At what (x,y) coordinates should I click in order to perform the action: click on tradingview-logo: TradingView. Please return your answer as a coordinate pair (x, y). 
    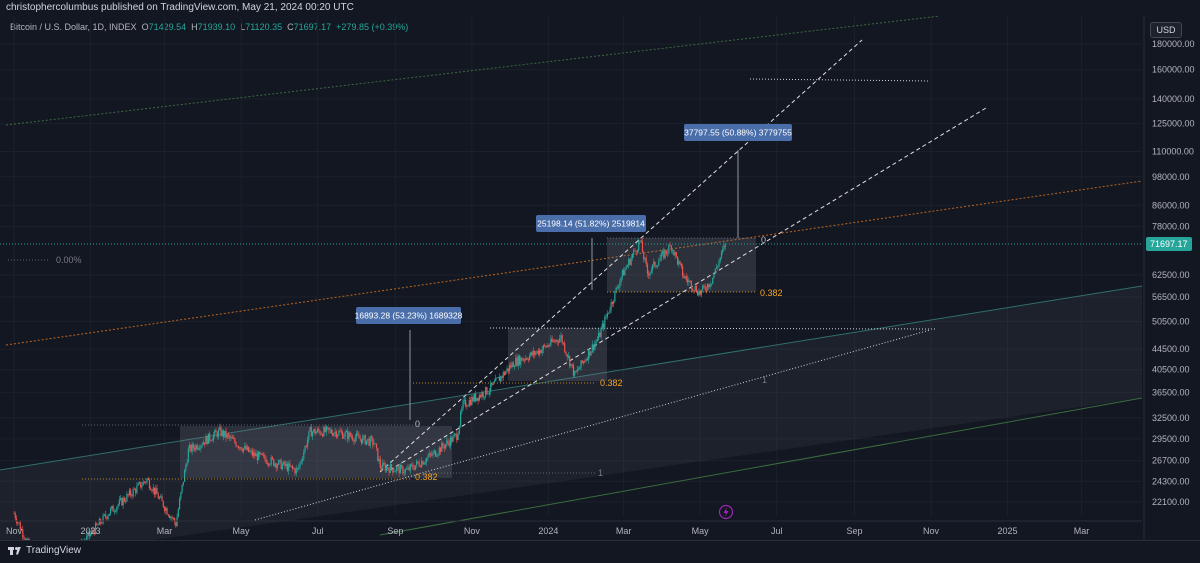
    Looking at the image, I should click on (44, 550).